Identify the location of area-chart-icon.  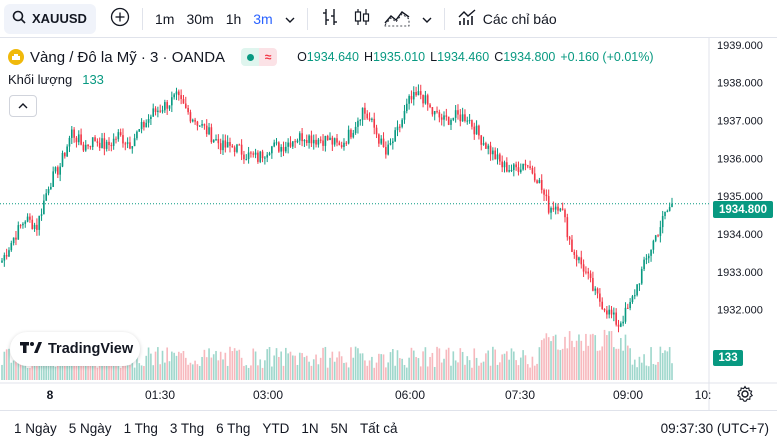
(397, 18).